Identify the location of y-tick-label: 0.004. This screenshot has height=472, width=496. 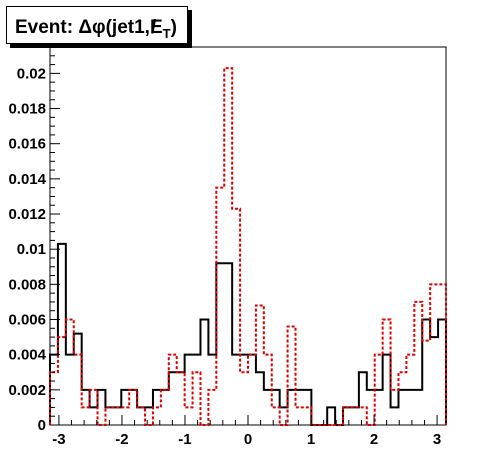
(27, 355).